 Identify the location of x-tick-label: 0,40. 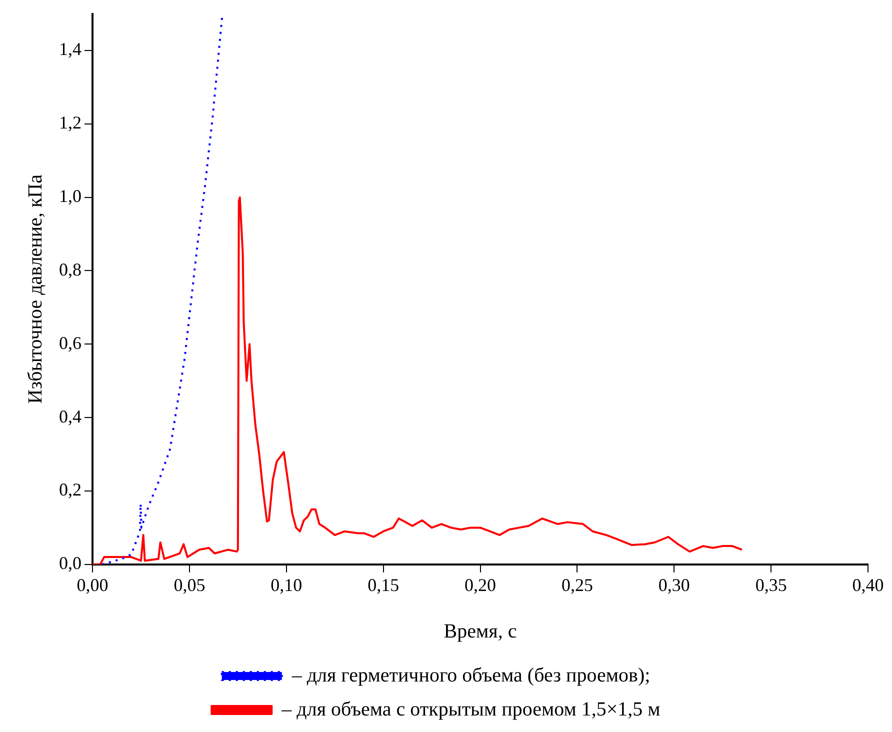
(868, 584).